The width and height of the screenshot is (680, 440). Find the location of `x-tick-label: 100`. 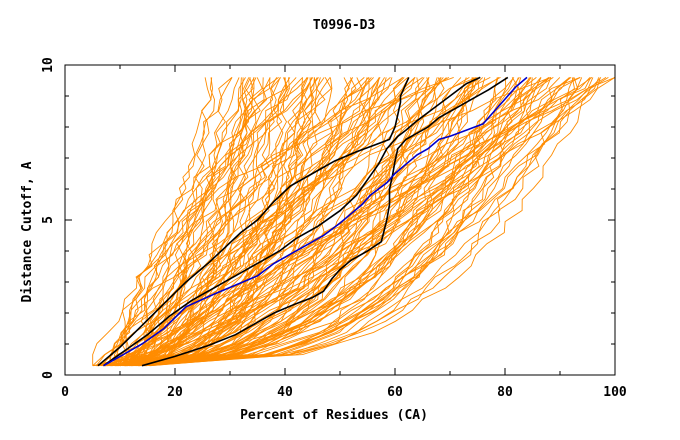

x-tick-label: 100 is located at coordinates (615, 392).